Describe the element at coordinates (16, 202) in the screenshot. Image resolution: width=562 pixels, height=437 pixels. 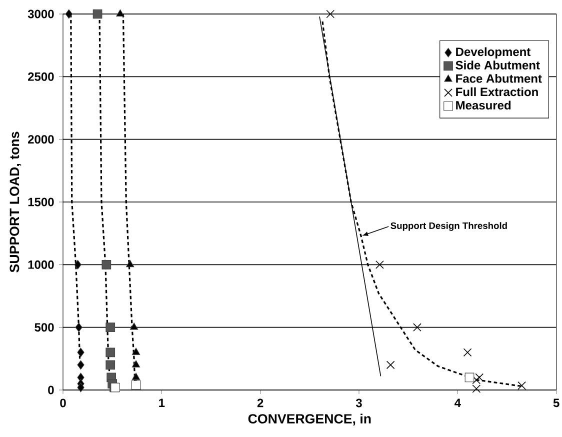
I see `y-axis-title: SUPPORT LOAD, tons` at that location.